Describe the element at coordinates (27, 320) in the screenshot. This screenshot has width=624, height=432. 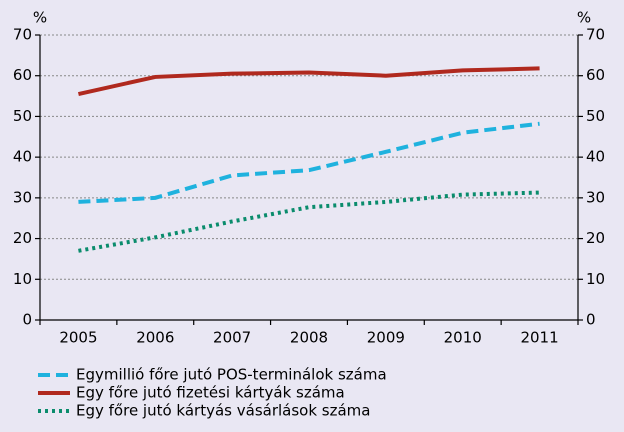
I see `y-tick-label: 0` at that location.